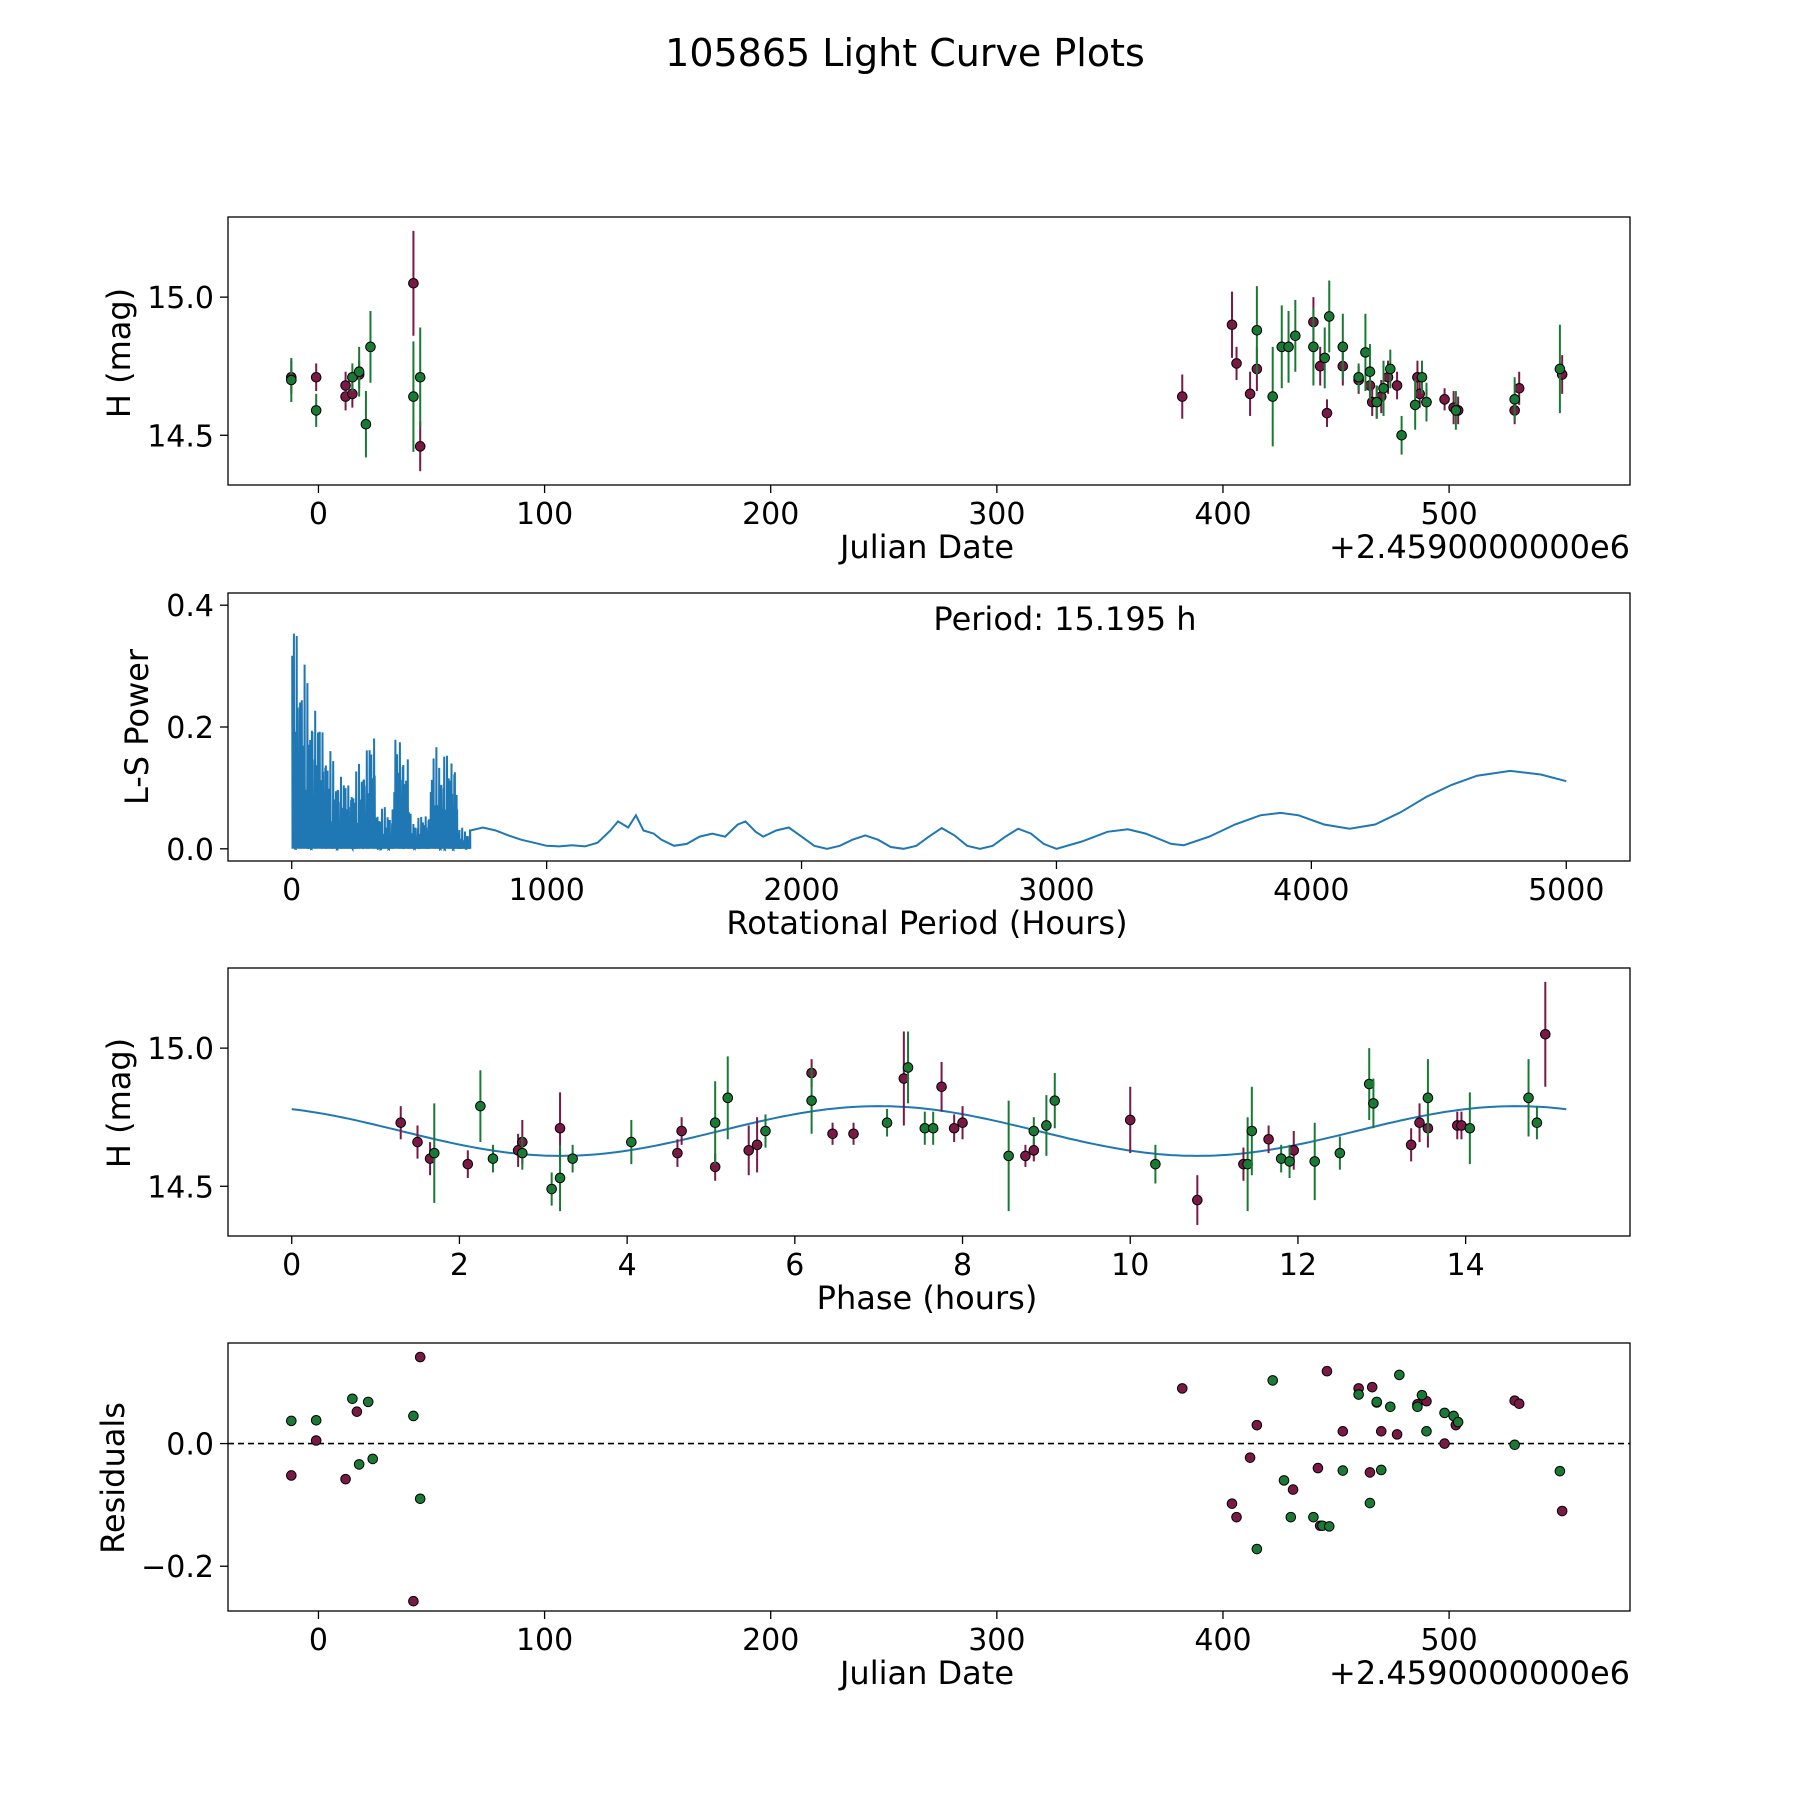 This screenshot has height=1800, width=1800. What do you see at coordinates (180, 298) in the screenshot?
I see `lightcurve-ytick-label: 15.0` at bounding box center [180, 298].